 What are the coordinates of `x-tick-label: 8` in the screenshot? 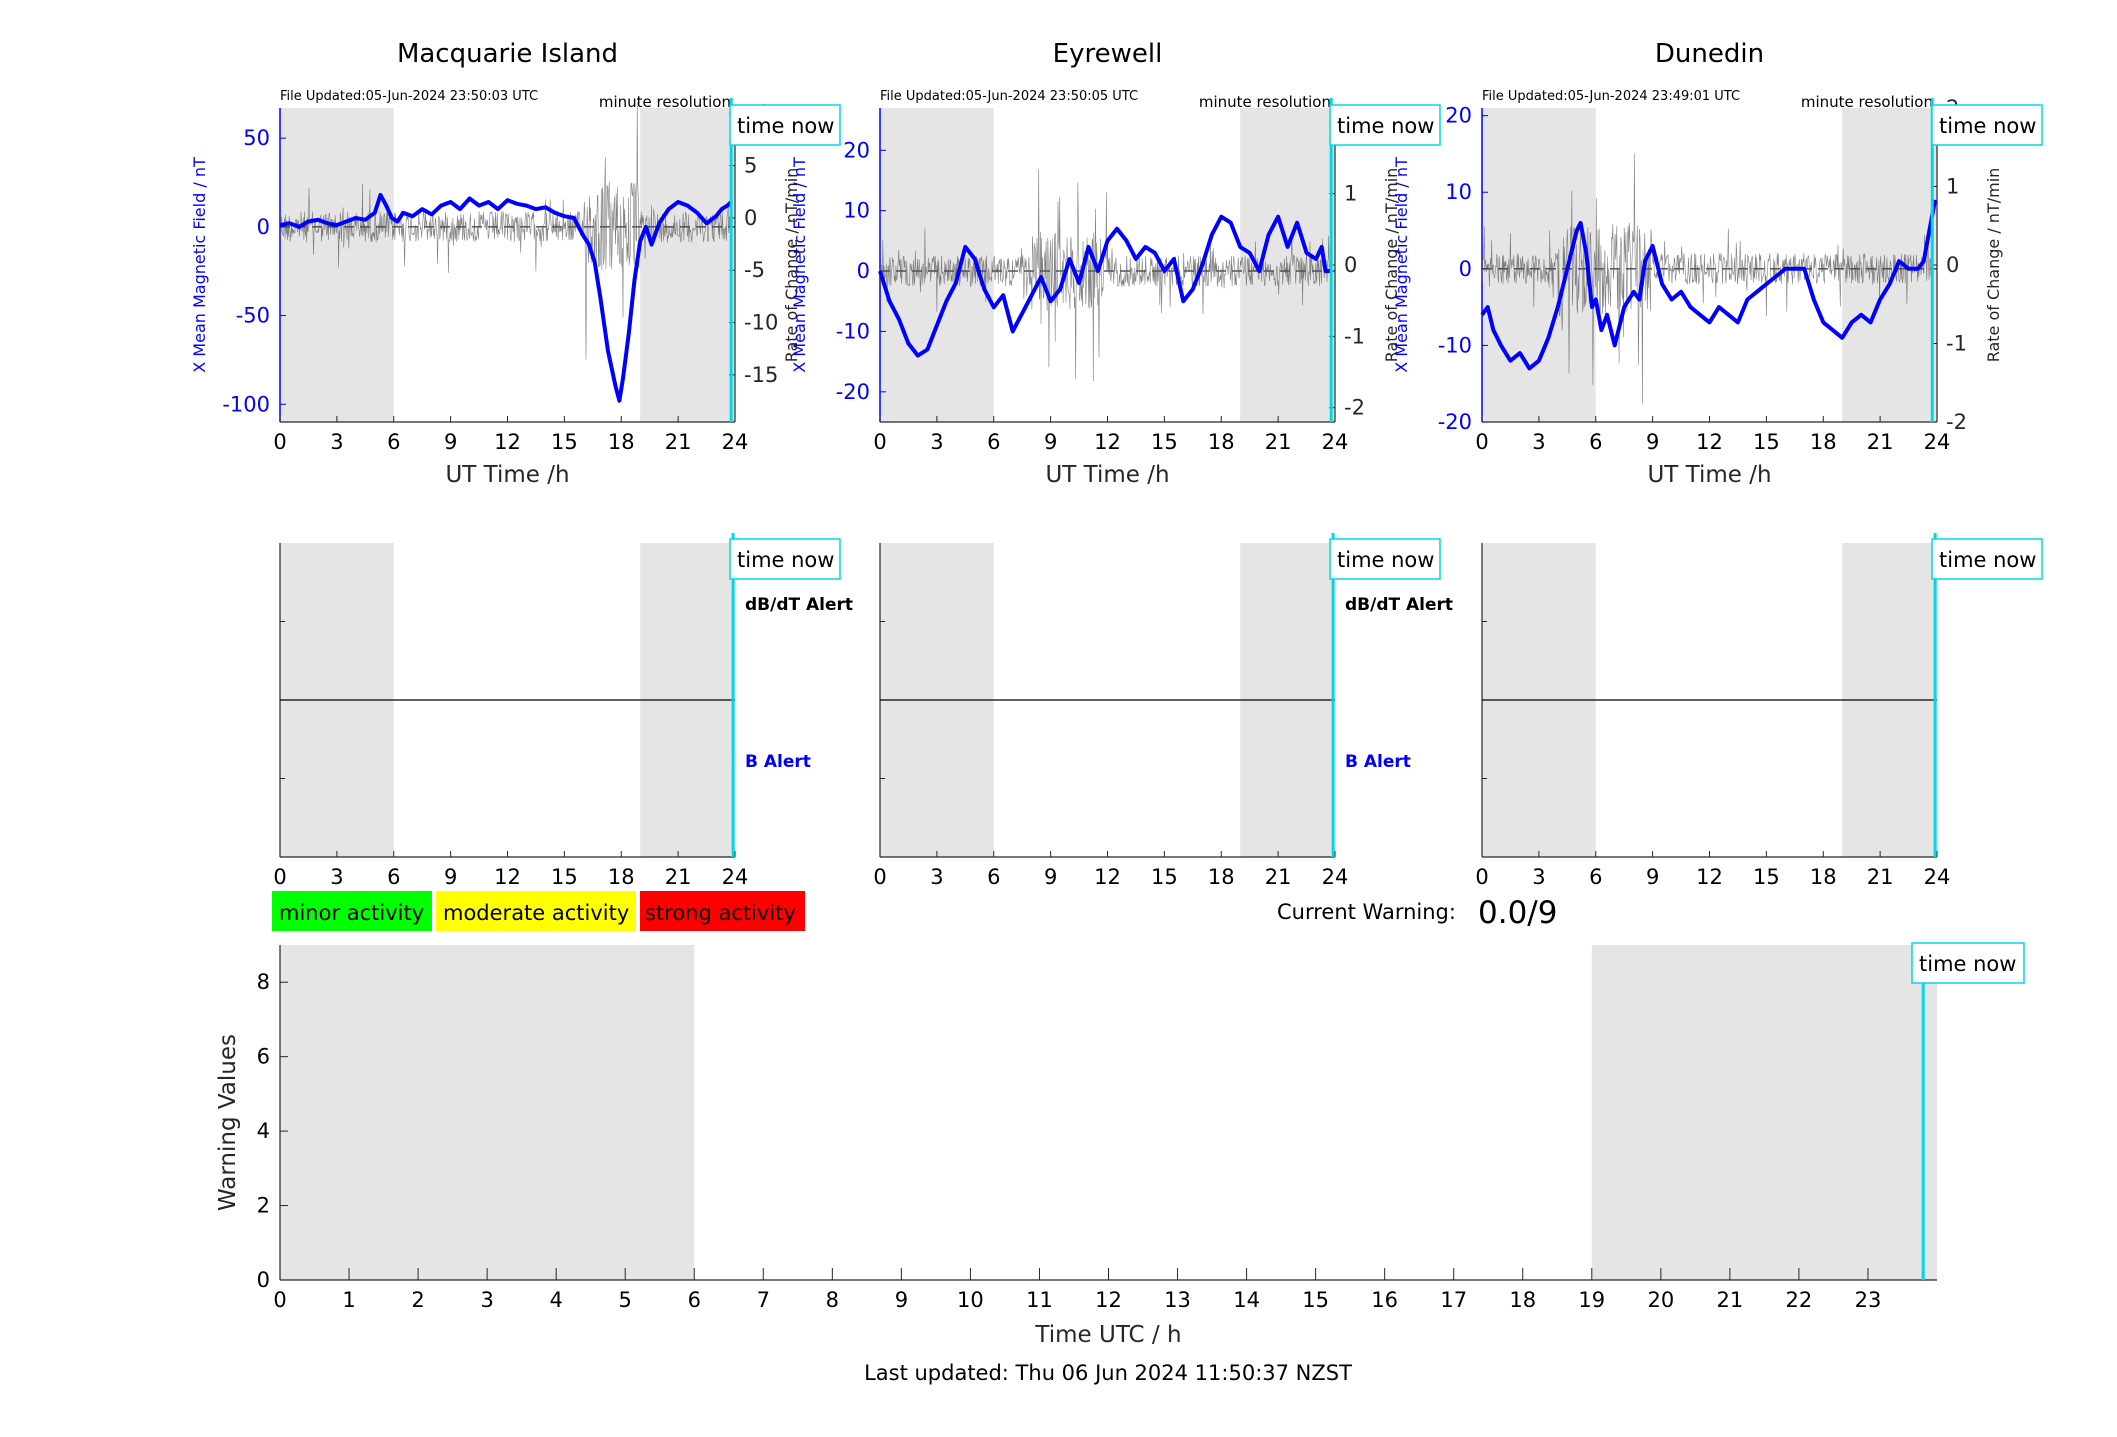 It's located at (832, 1300).